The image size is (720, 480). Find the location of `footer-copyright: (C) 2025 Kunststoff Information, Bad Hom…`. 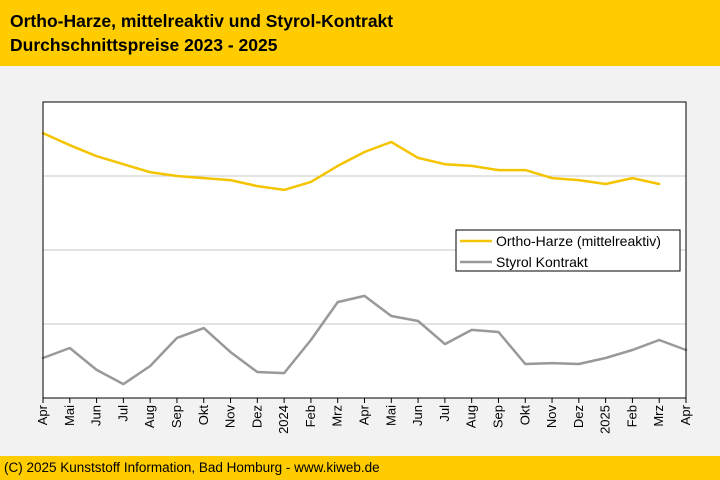

footer-copyright: (C) 2025 Kunststoff Information, Bad Hom… is located at coordinates (360, 468).